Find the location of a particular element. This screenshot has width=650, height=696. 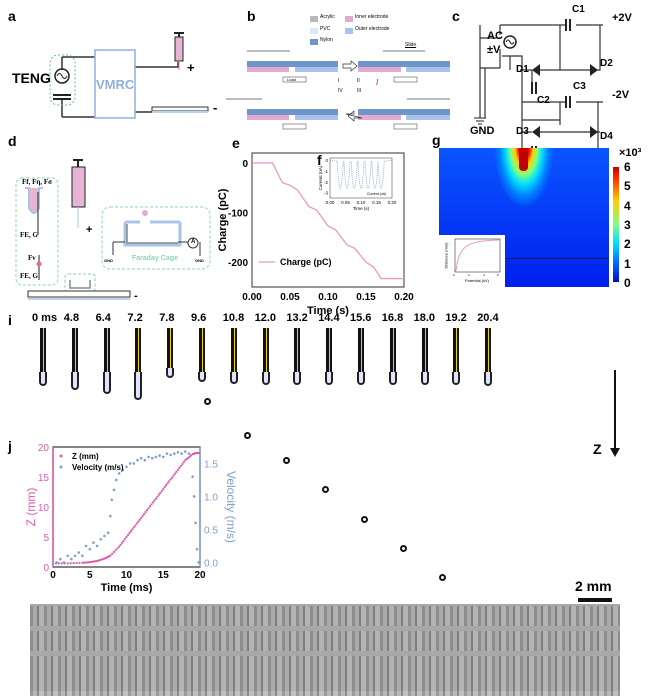

z-axis-arrow is located at coordinates (615, 410).